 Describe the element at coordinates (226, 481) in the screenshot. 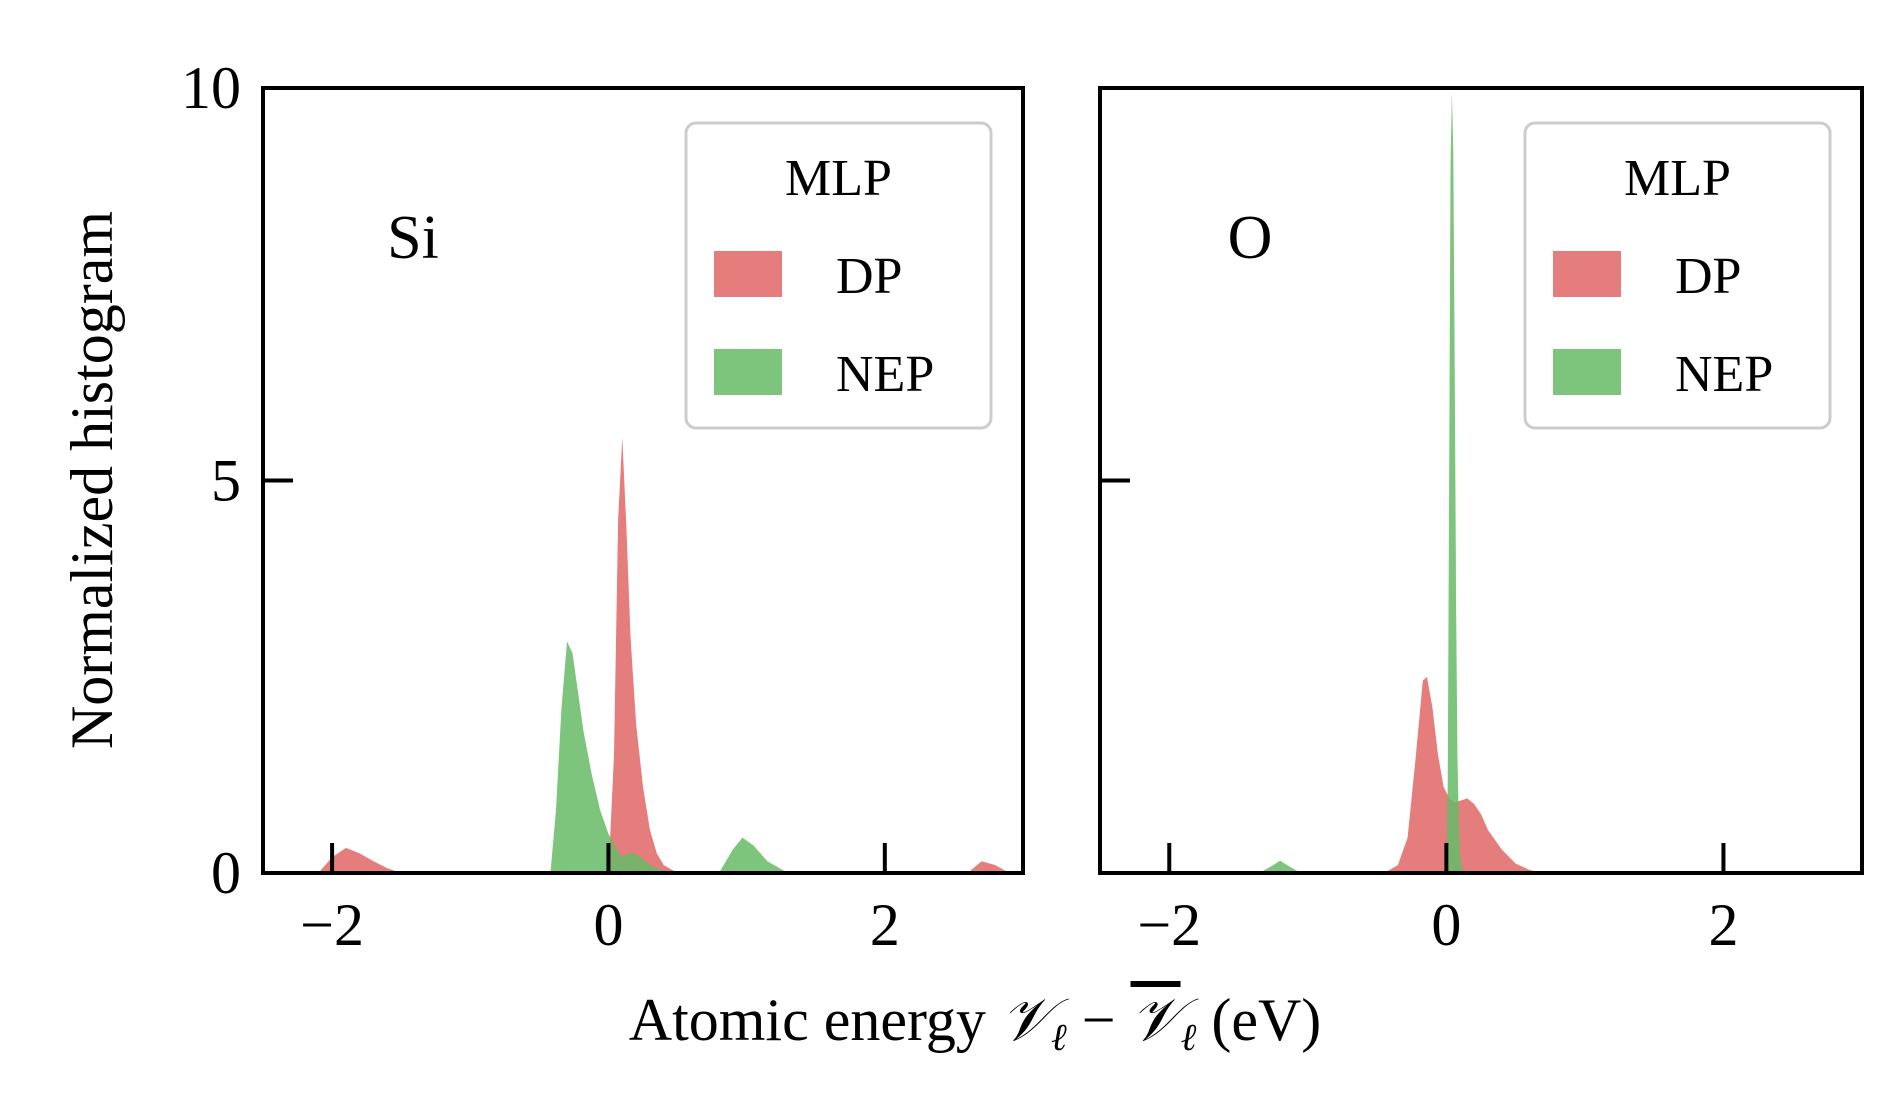

I see `y-tick-label: 5` at that location.